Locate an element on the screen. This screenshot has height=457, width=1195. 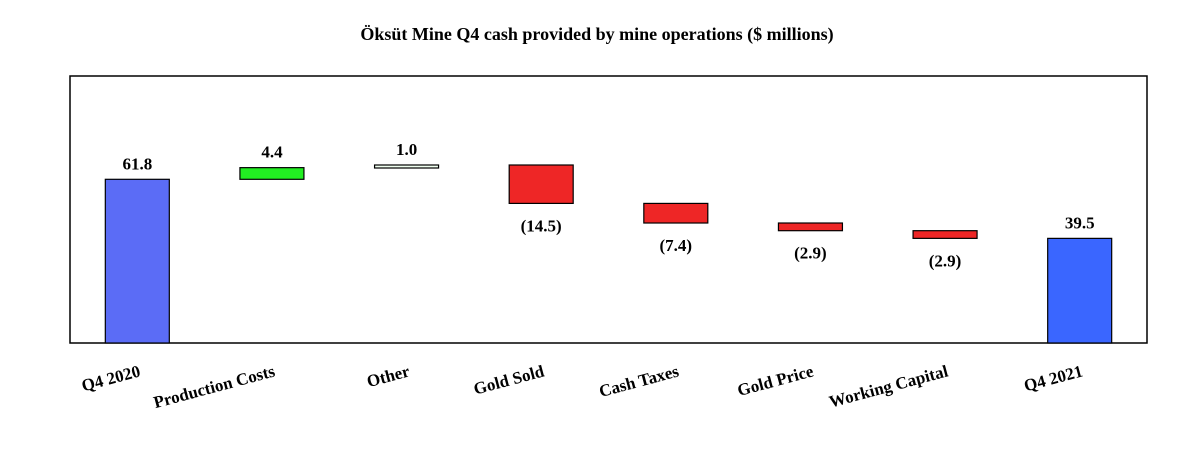
data-label: 39.5 is located at coordinates (1080, 222).